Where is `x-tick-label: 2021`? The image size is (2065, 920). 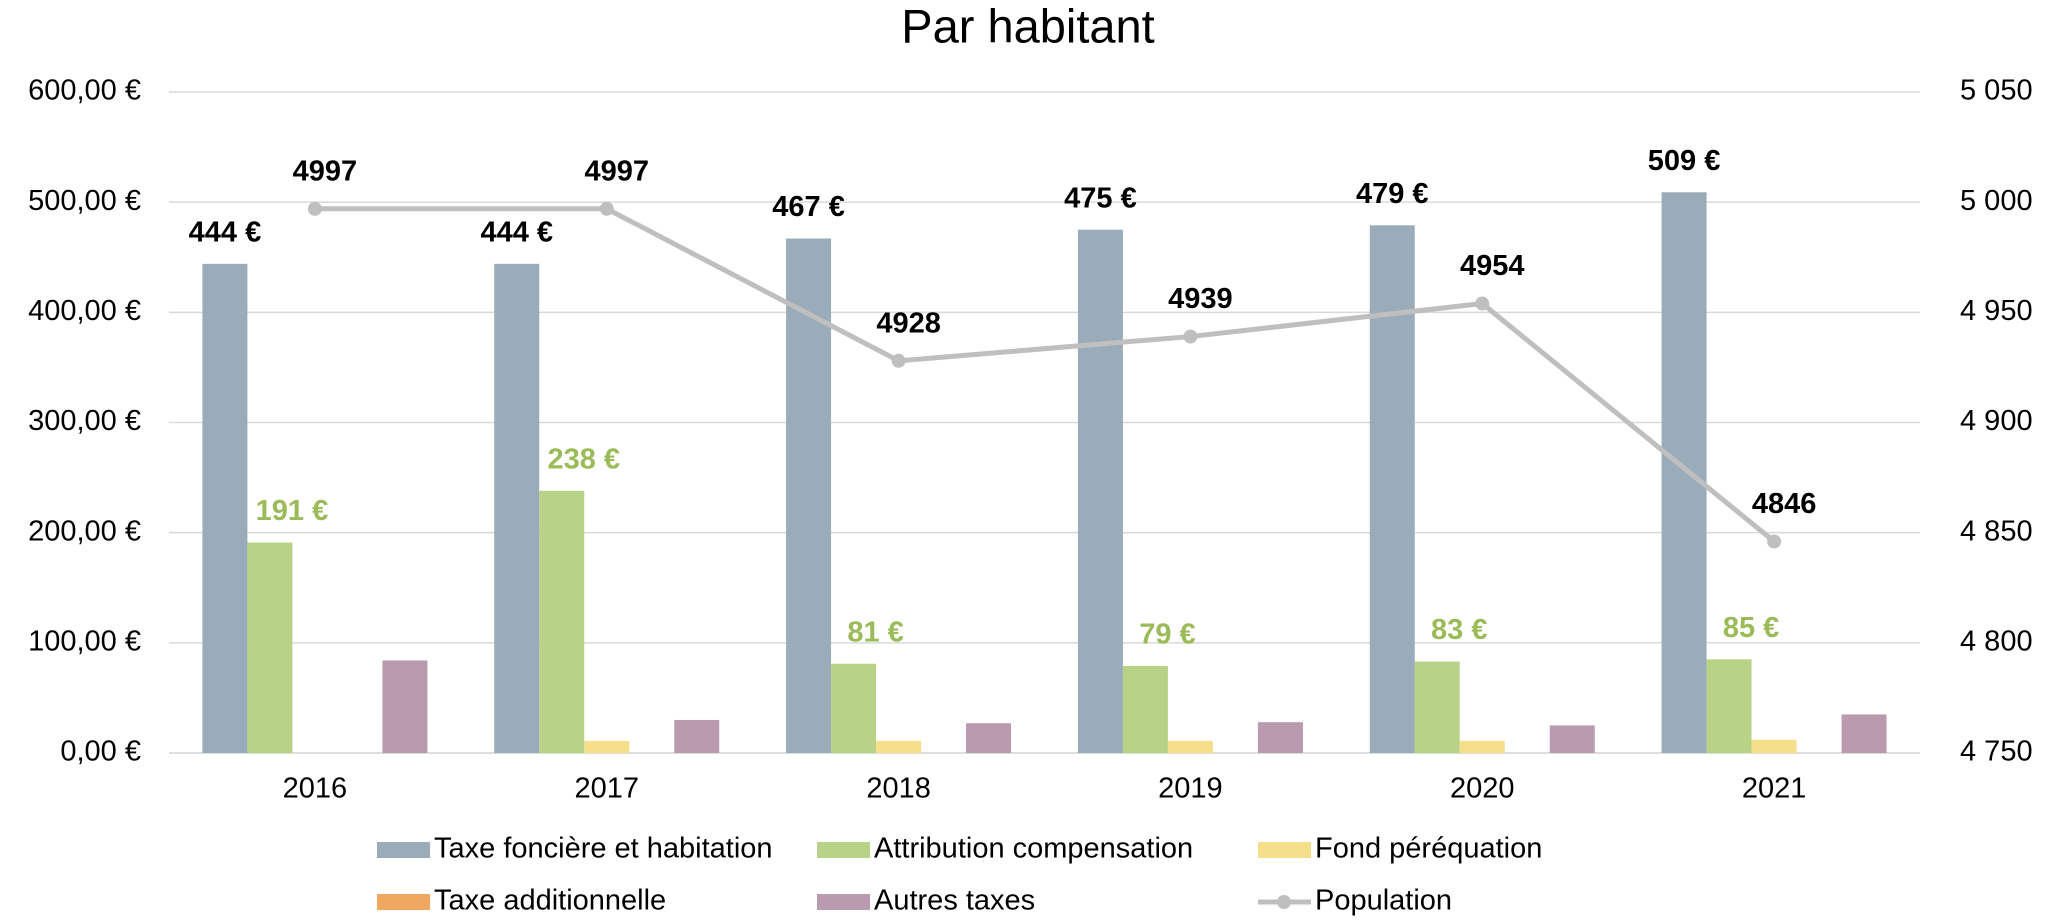 x-tick-label: 2021 is located at coordinates (1774, 789).